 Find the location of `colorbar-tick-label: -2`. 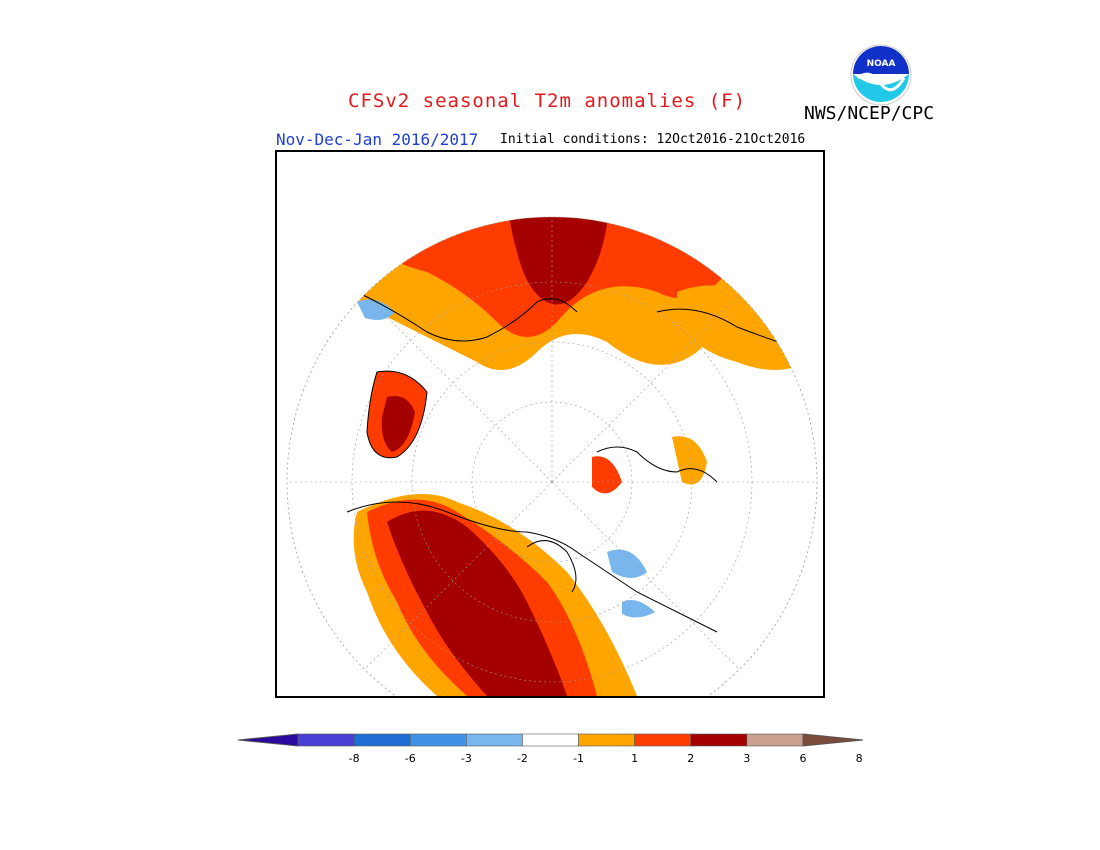

colorbar-tick-label: -2 is located at coordinates (522, 758).